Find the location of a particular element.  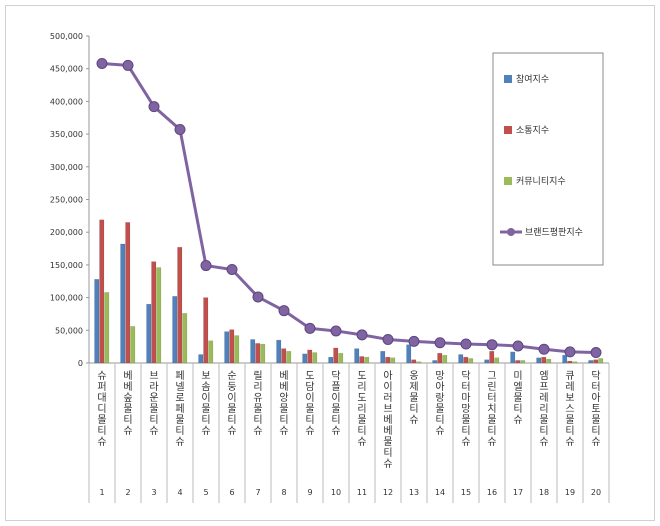

legend-label-3: 커뮤니티지수 is located at coordinates (541, 181).